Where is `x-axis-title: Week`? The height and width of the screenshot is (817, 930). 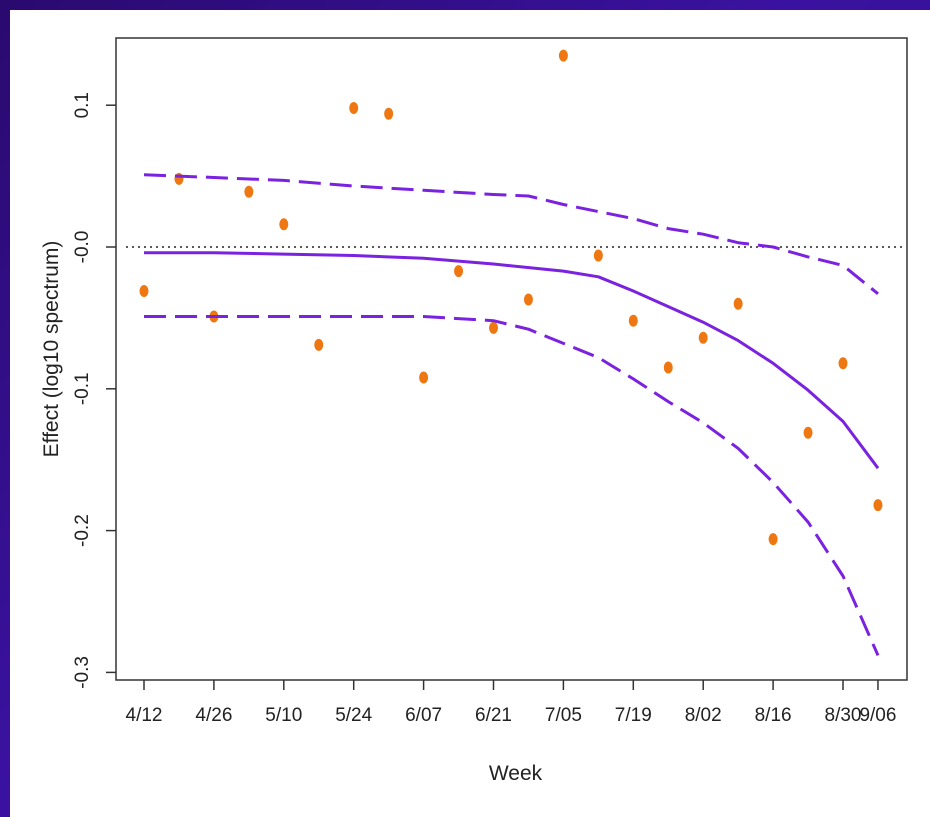 x-axis-title: Week is located at coordinates (516, 773).